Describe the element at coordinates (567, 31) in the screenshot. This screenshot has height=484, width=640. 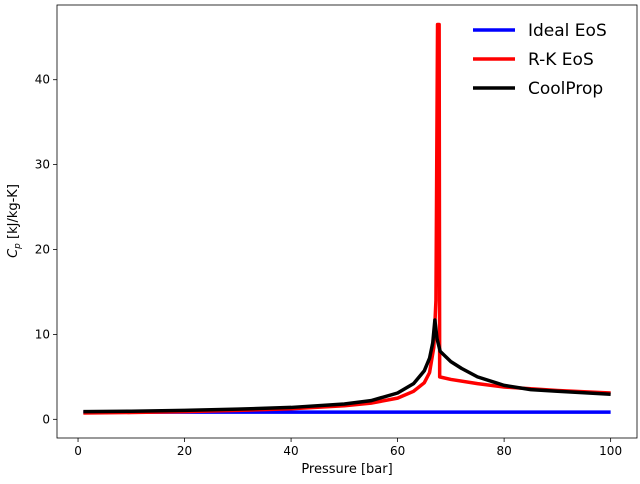
I see `legend-label: Ideal EoS` at that location.